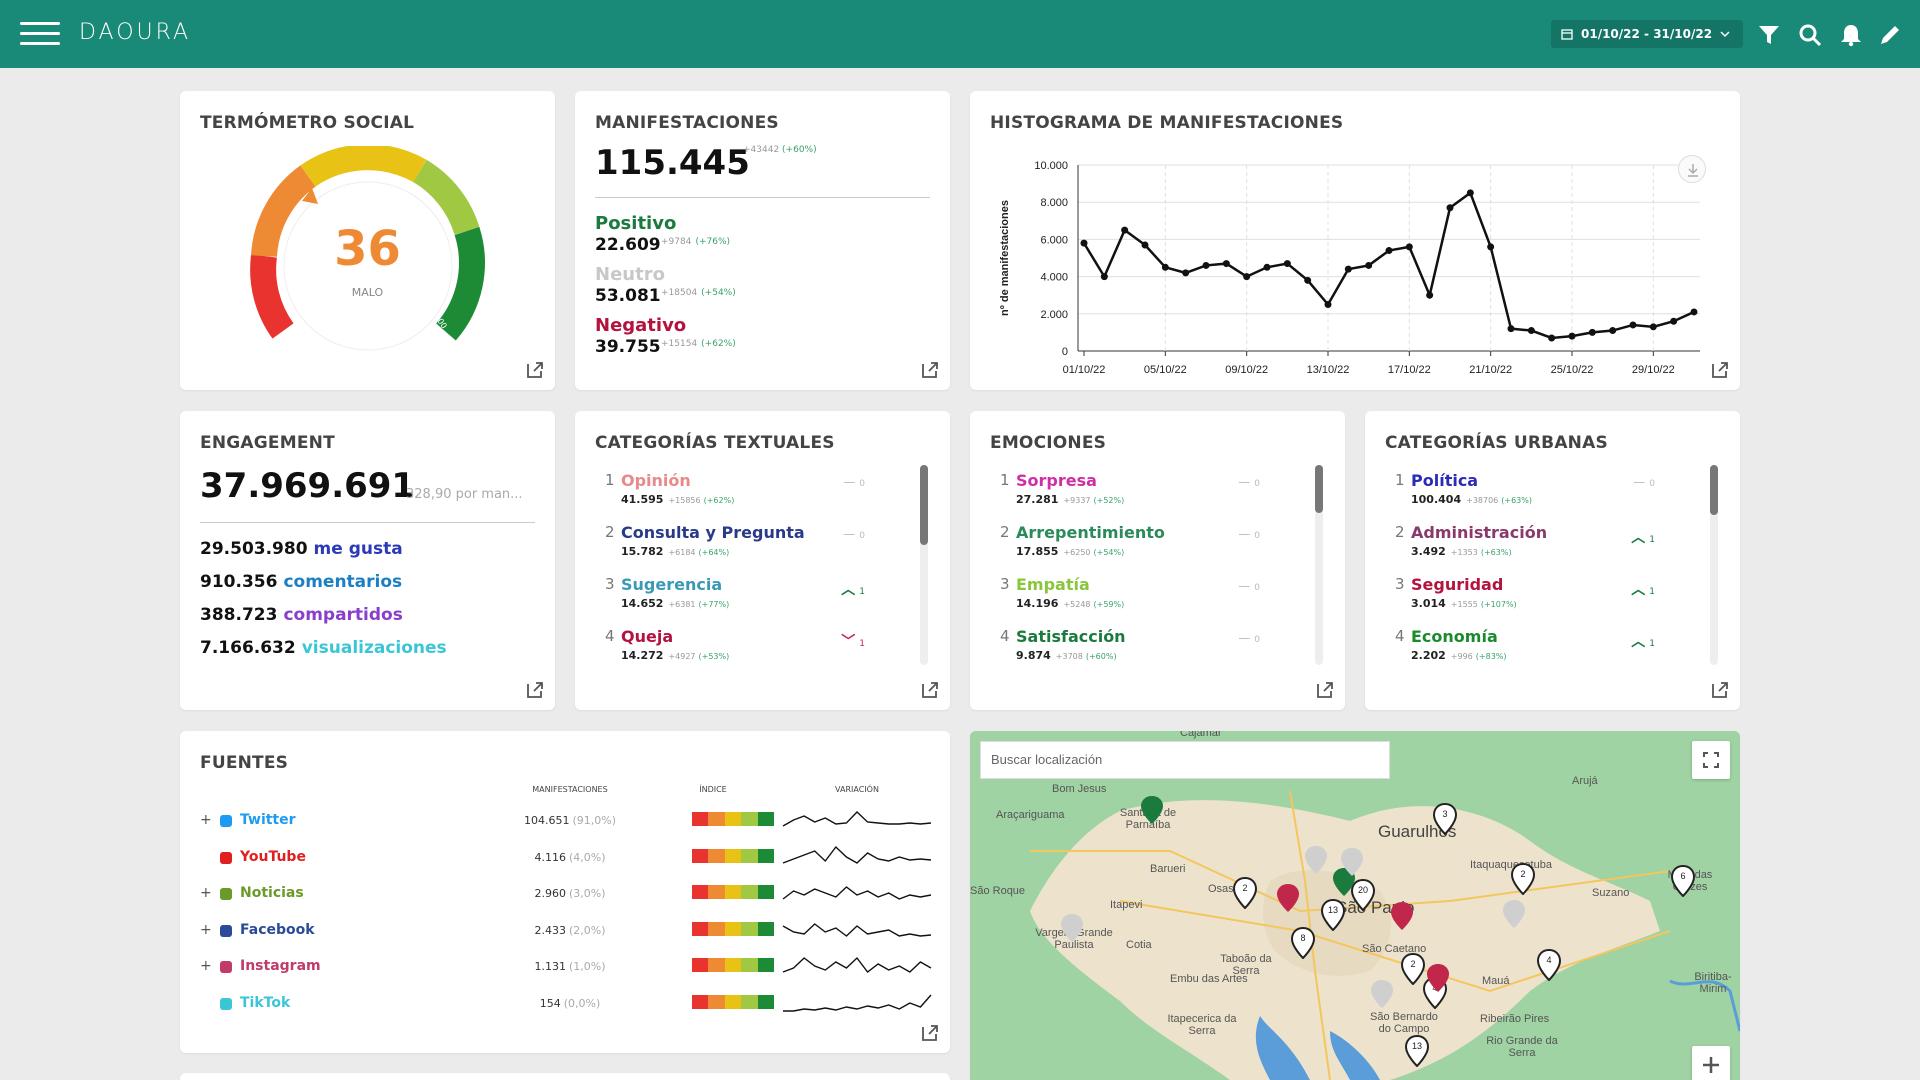 The image size is (1920, 1080). What do you see at coordinates (1054, 240) in the screenshot?
I see `y-tick-label: 6.000` at bounding box center [1054, 240].